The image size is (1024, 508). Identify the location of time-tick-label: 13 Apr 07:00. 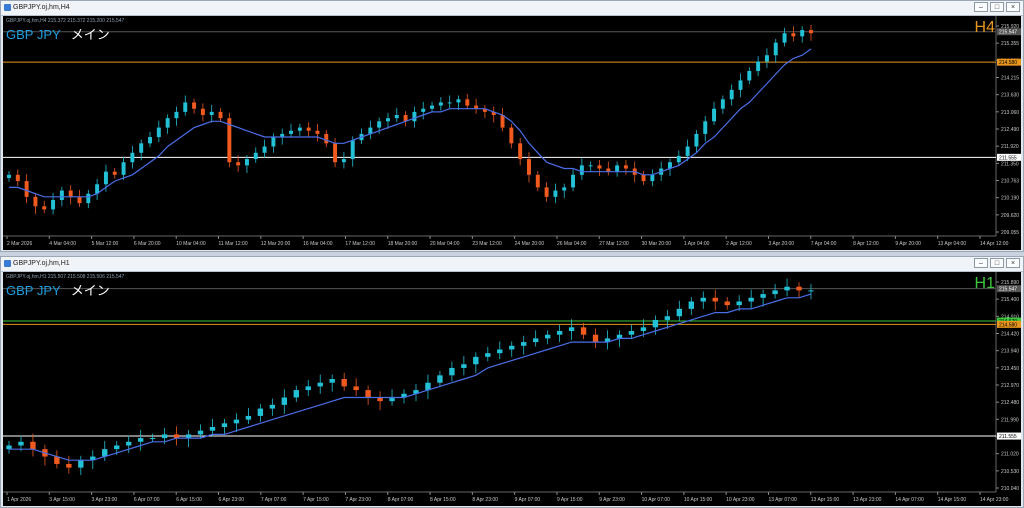
(782, 500).